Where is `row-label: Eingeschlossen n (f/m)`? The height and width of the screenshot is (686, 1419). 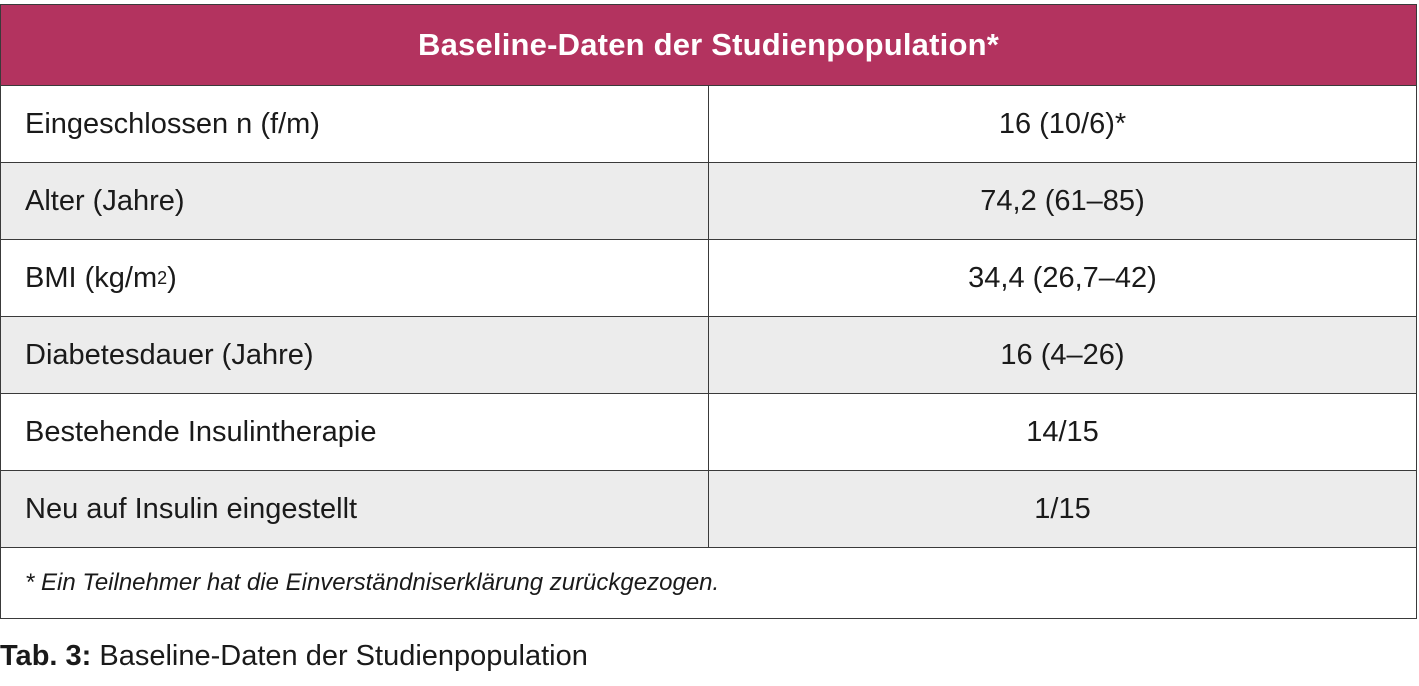
row-label: Eingeschlossen n (f/m) is located at coordinates (355, 124).